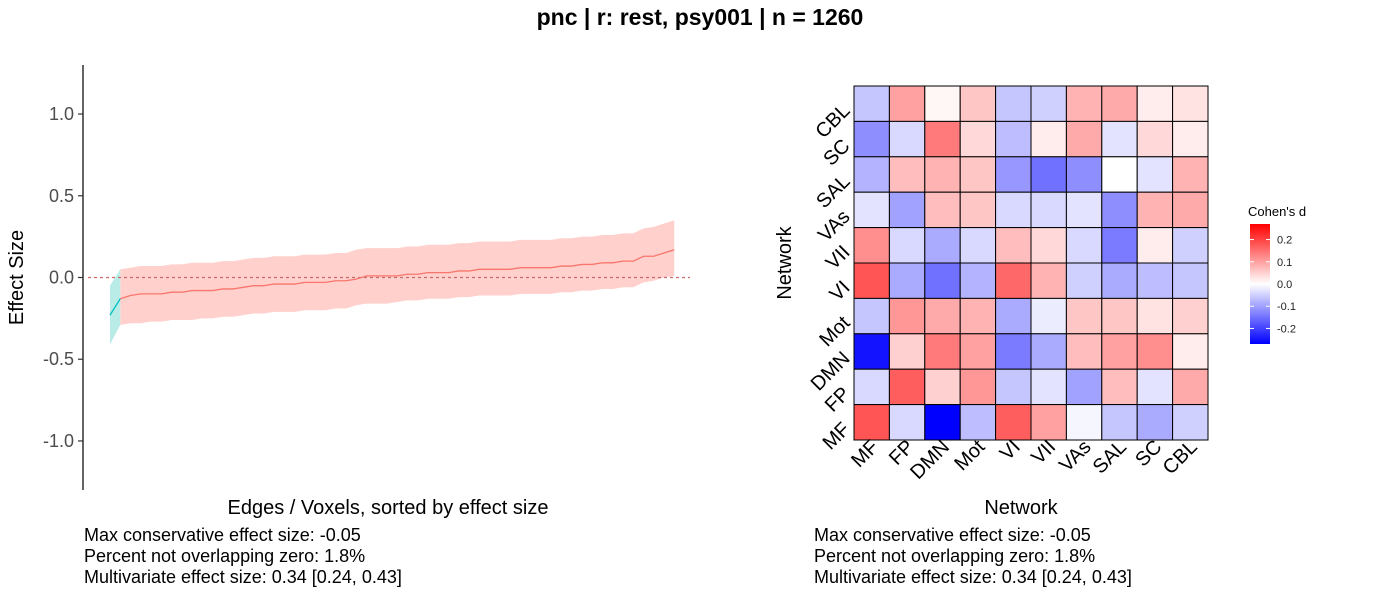 Image resolution: width=1400 pixels, height=600 pixels. I want to click on heatmap-cell-DMN-Mot, so click(978, 351).